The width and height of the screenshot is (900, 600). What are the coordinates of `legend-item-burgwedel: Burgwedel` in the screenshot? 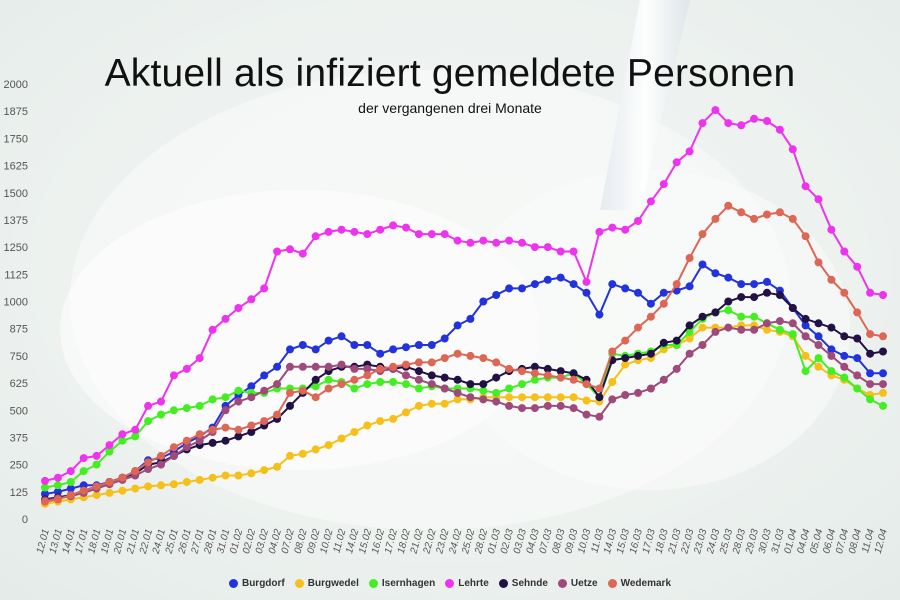 It's located at (326, 583).